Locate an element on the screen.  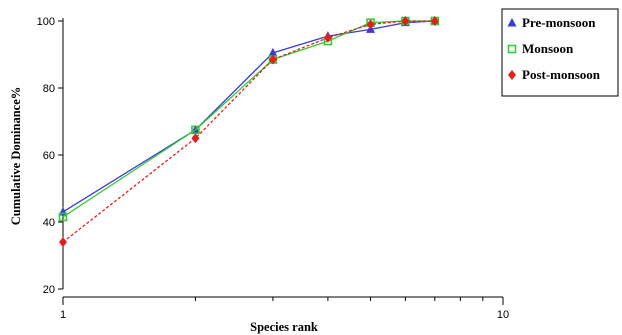
data-point-monsoon is located at coordinates (63, 217).